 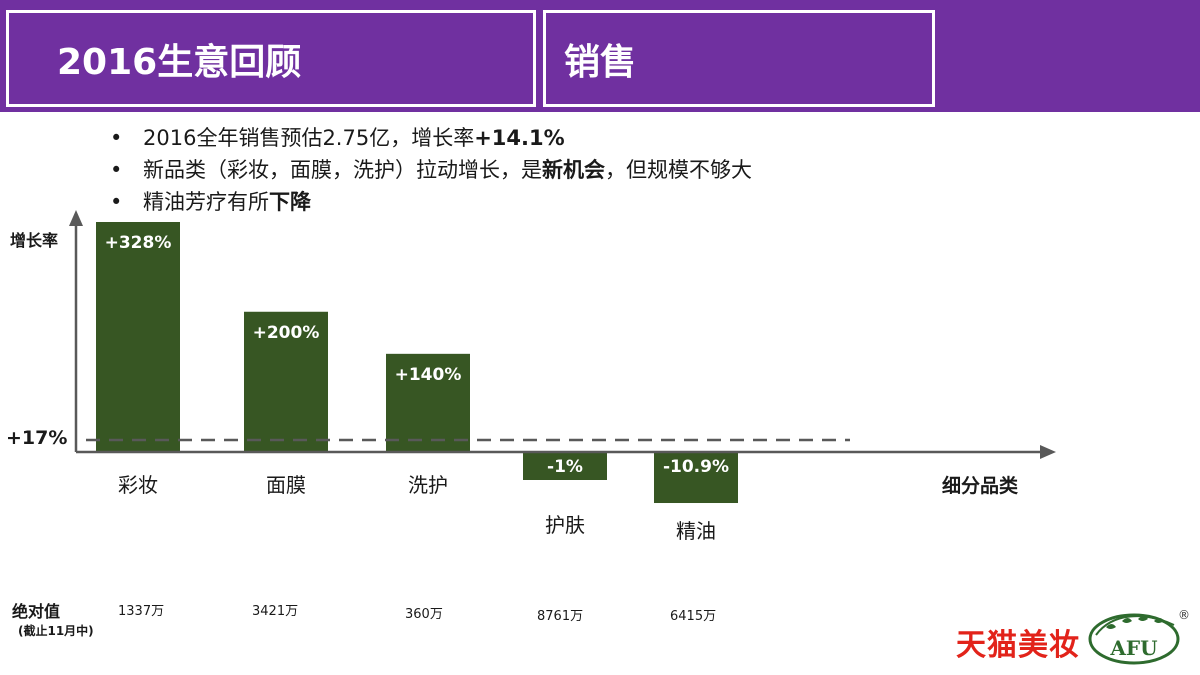 What do you see at coordinates (1133, 648) in the screenshot?
I see `afu-logo-text: AFU` at bounding box center [1133, 648].